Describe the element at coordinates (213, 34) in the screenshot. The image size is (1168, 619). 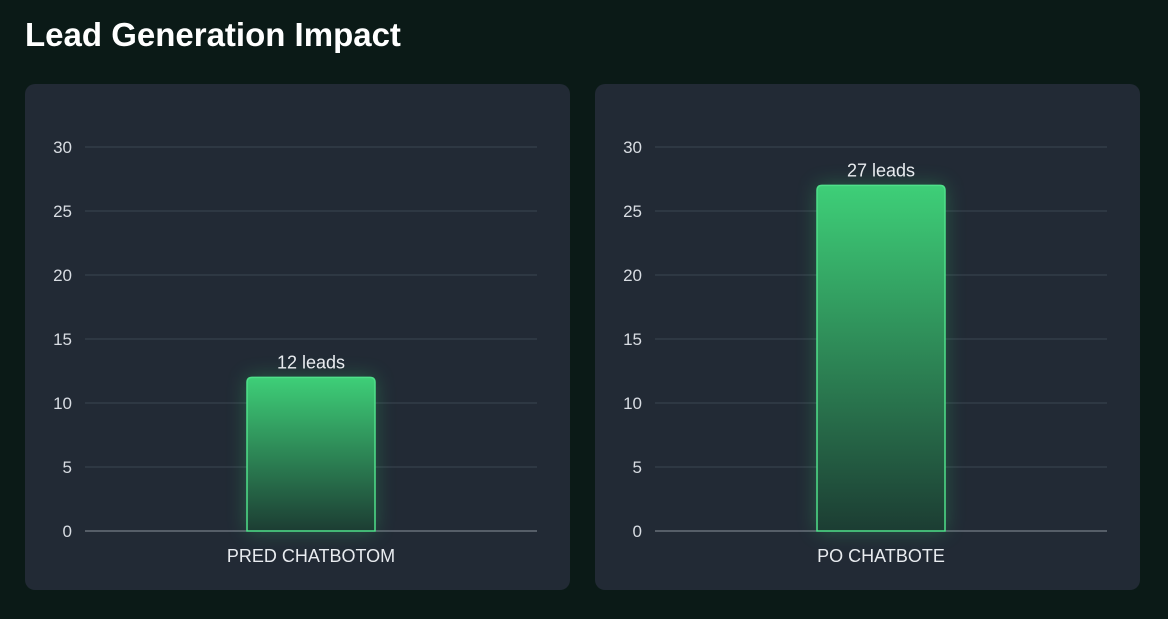
I see `page-title: Lead Generation Impact` at that location.